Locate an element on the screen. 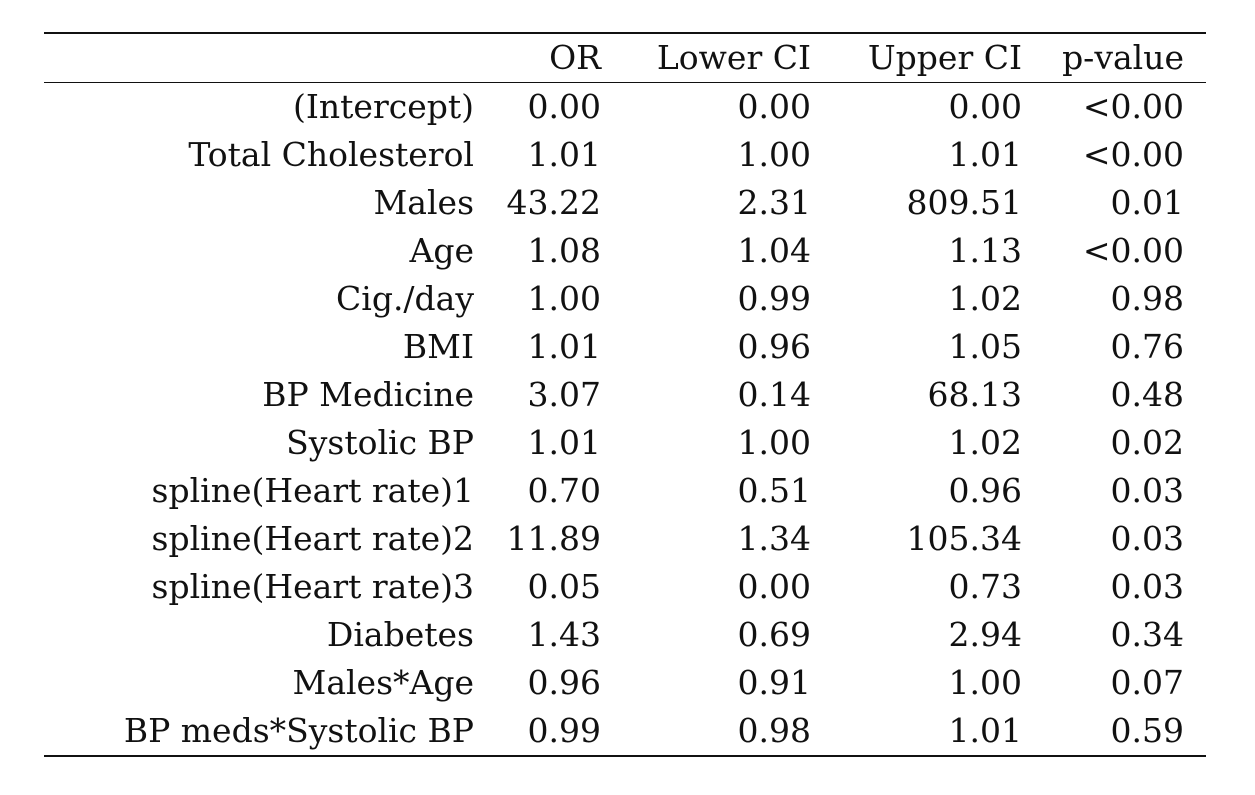  table-header: OR Lower CI Upper CI p-value is located at coordinates (625, 58).